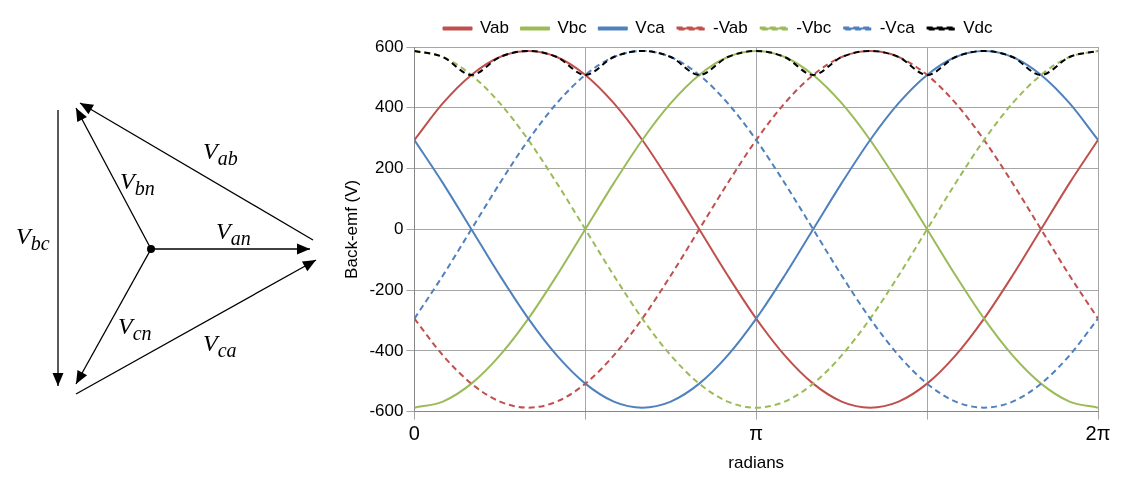 This screenshot has width=1131, height=483. What do you see at coordinates (351, 229) in the screenshot?
I see `y-axis-title: Back-emf (V)` at bounding box center [351, 229].